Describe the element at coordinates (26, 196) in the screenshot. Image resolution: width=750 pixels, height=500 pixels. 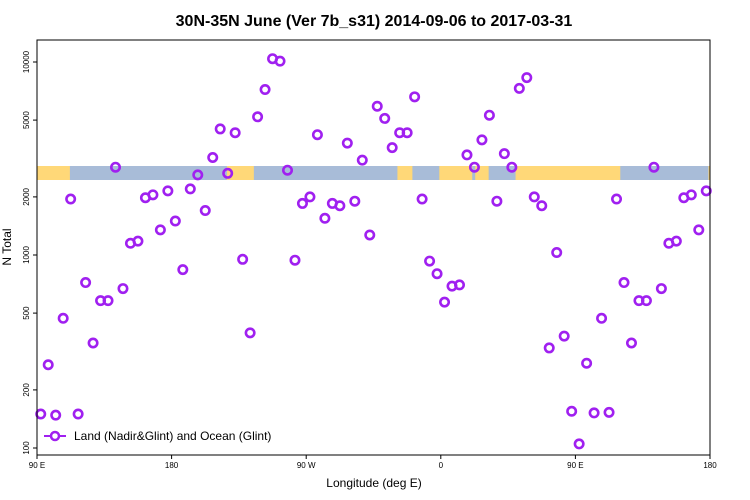
I see `y-tick-label: 2000` at that location.